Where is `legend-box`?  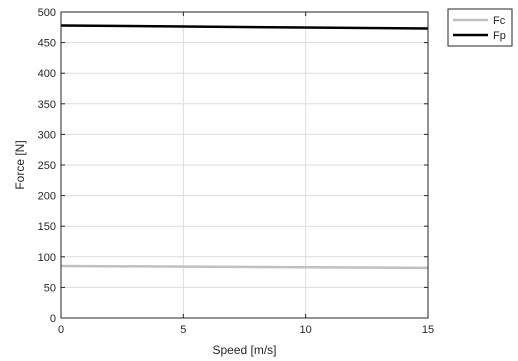 legend-box is located at coordinates (480, 27).